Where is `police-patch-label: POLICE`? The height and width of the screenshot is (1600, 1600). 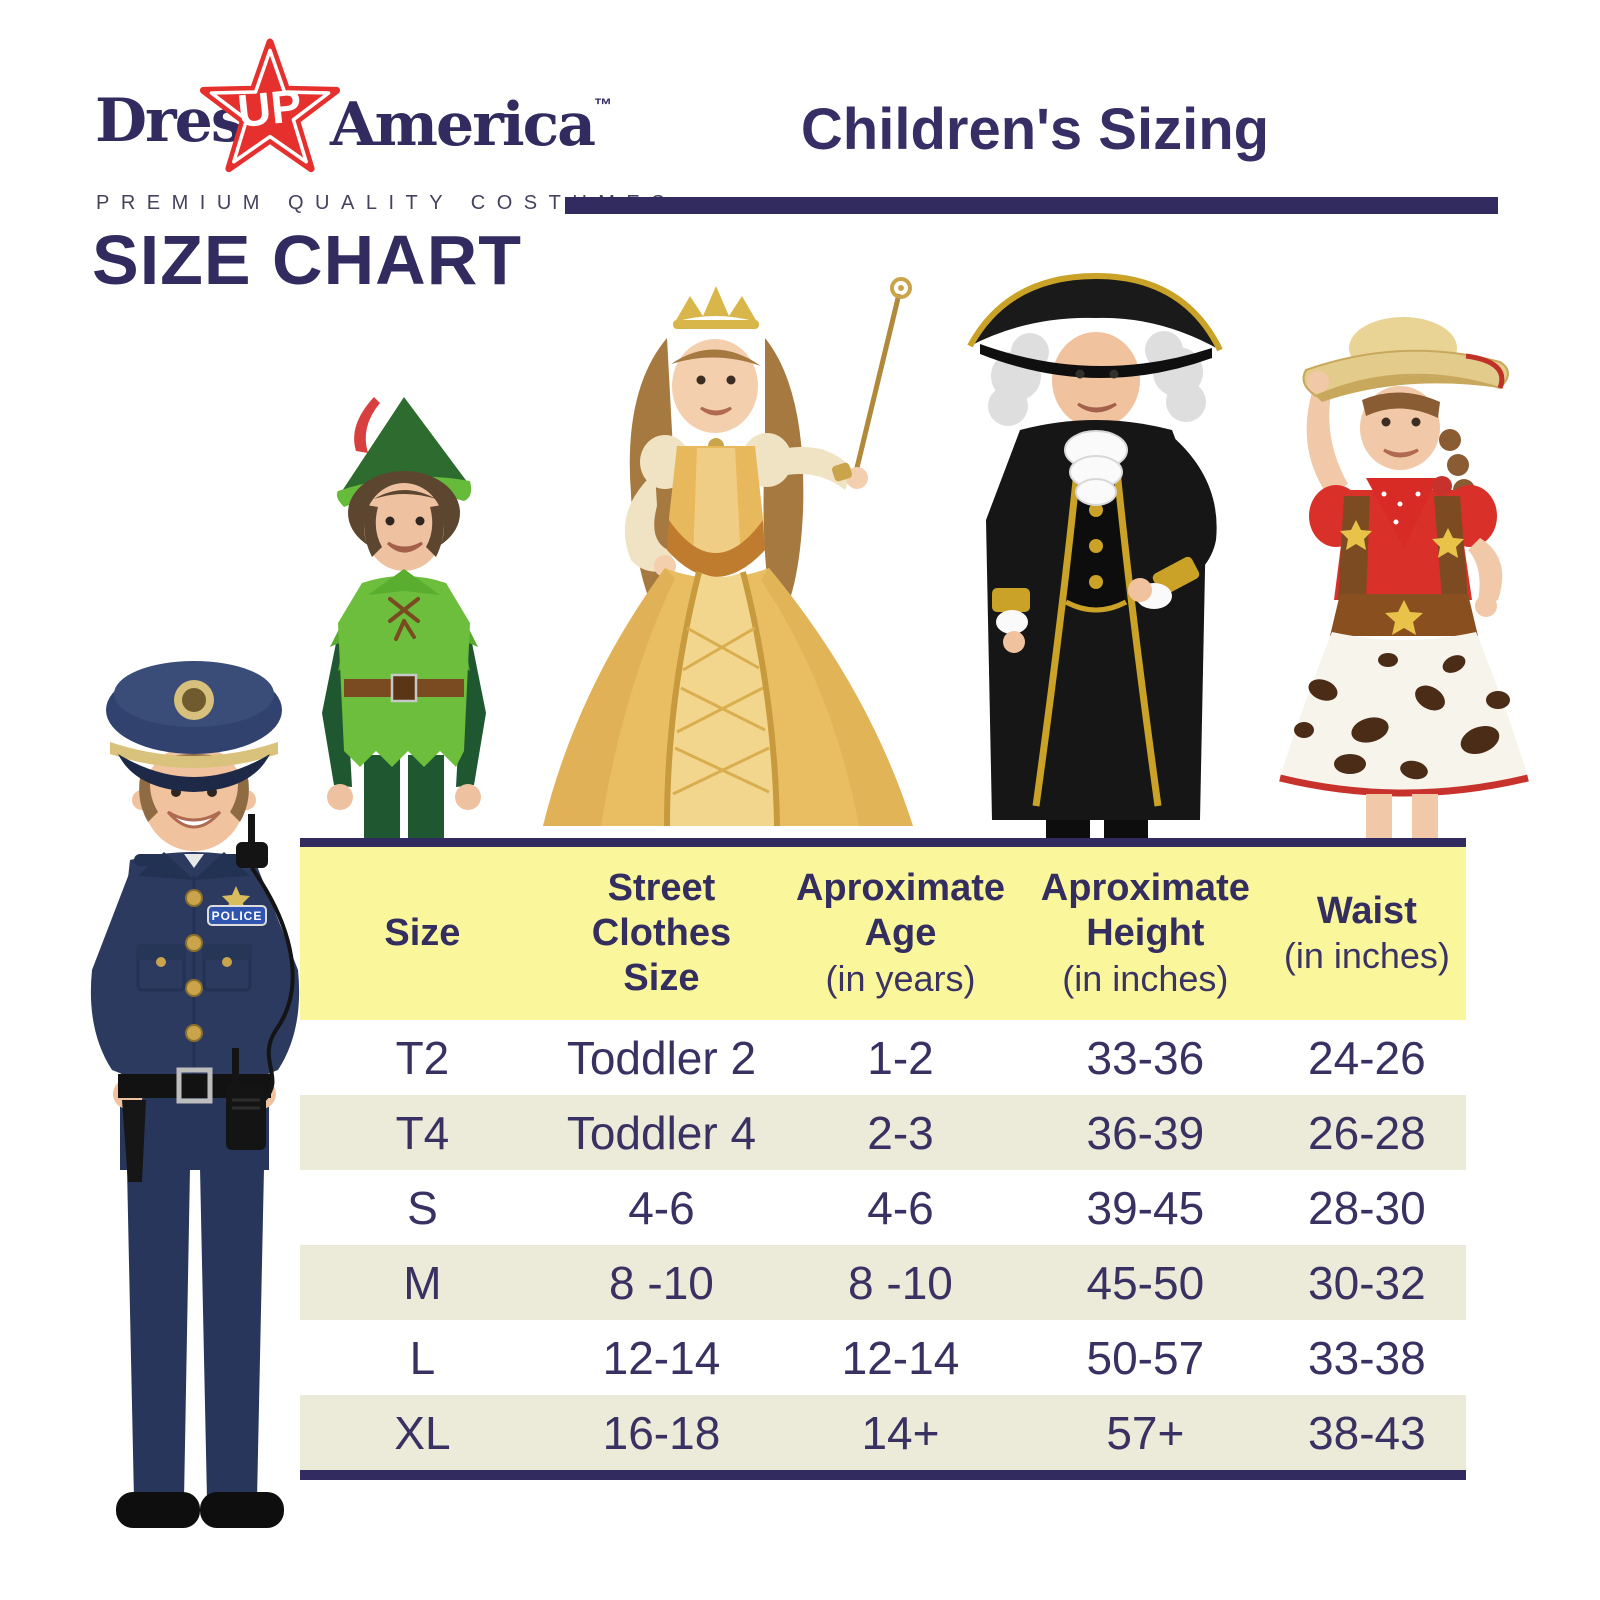 police-patch-label: POLICE is located at coordinates (237, 916).